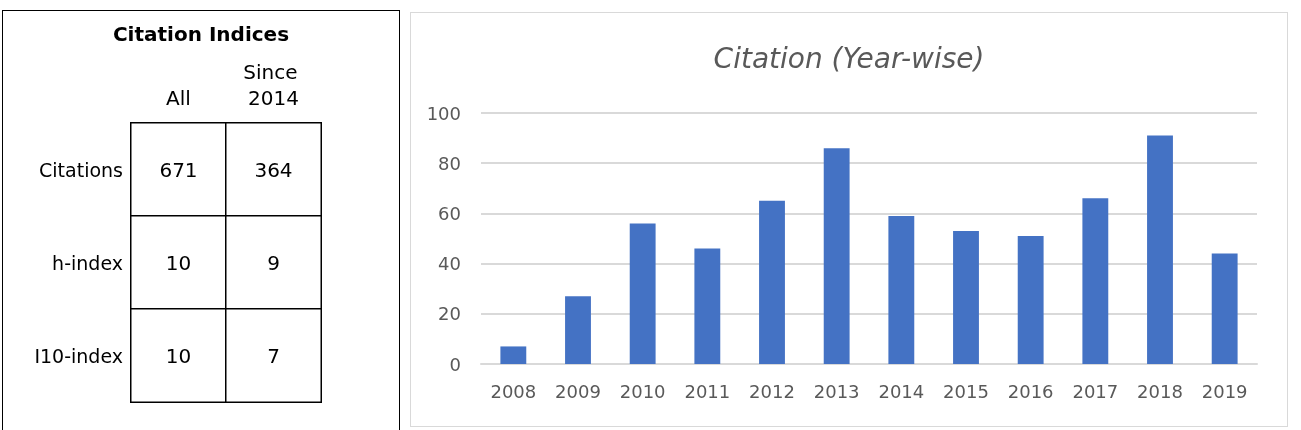 Image resolution: width=1301 pixels, height=430 pixels. What do you see at coordinates (707, 391) in the screenshot?
I see `x-tick-label: 2011` at bounding box center [707, 391].